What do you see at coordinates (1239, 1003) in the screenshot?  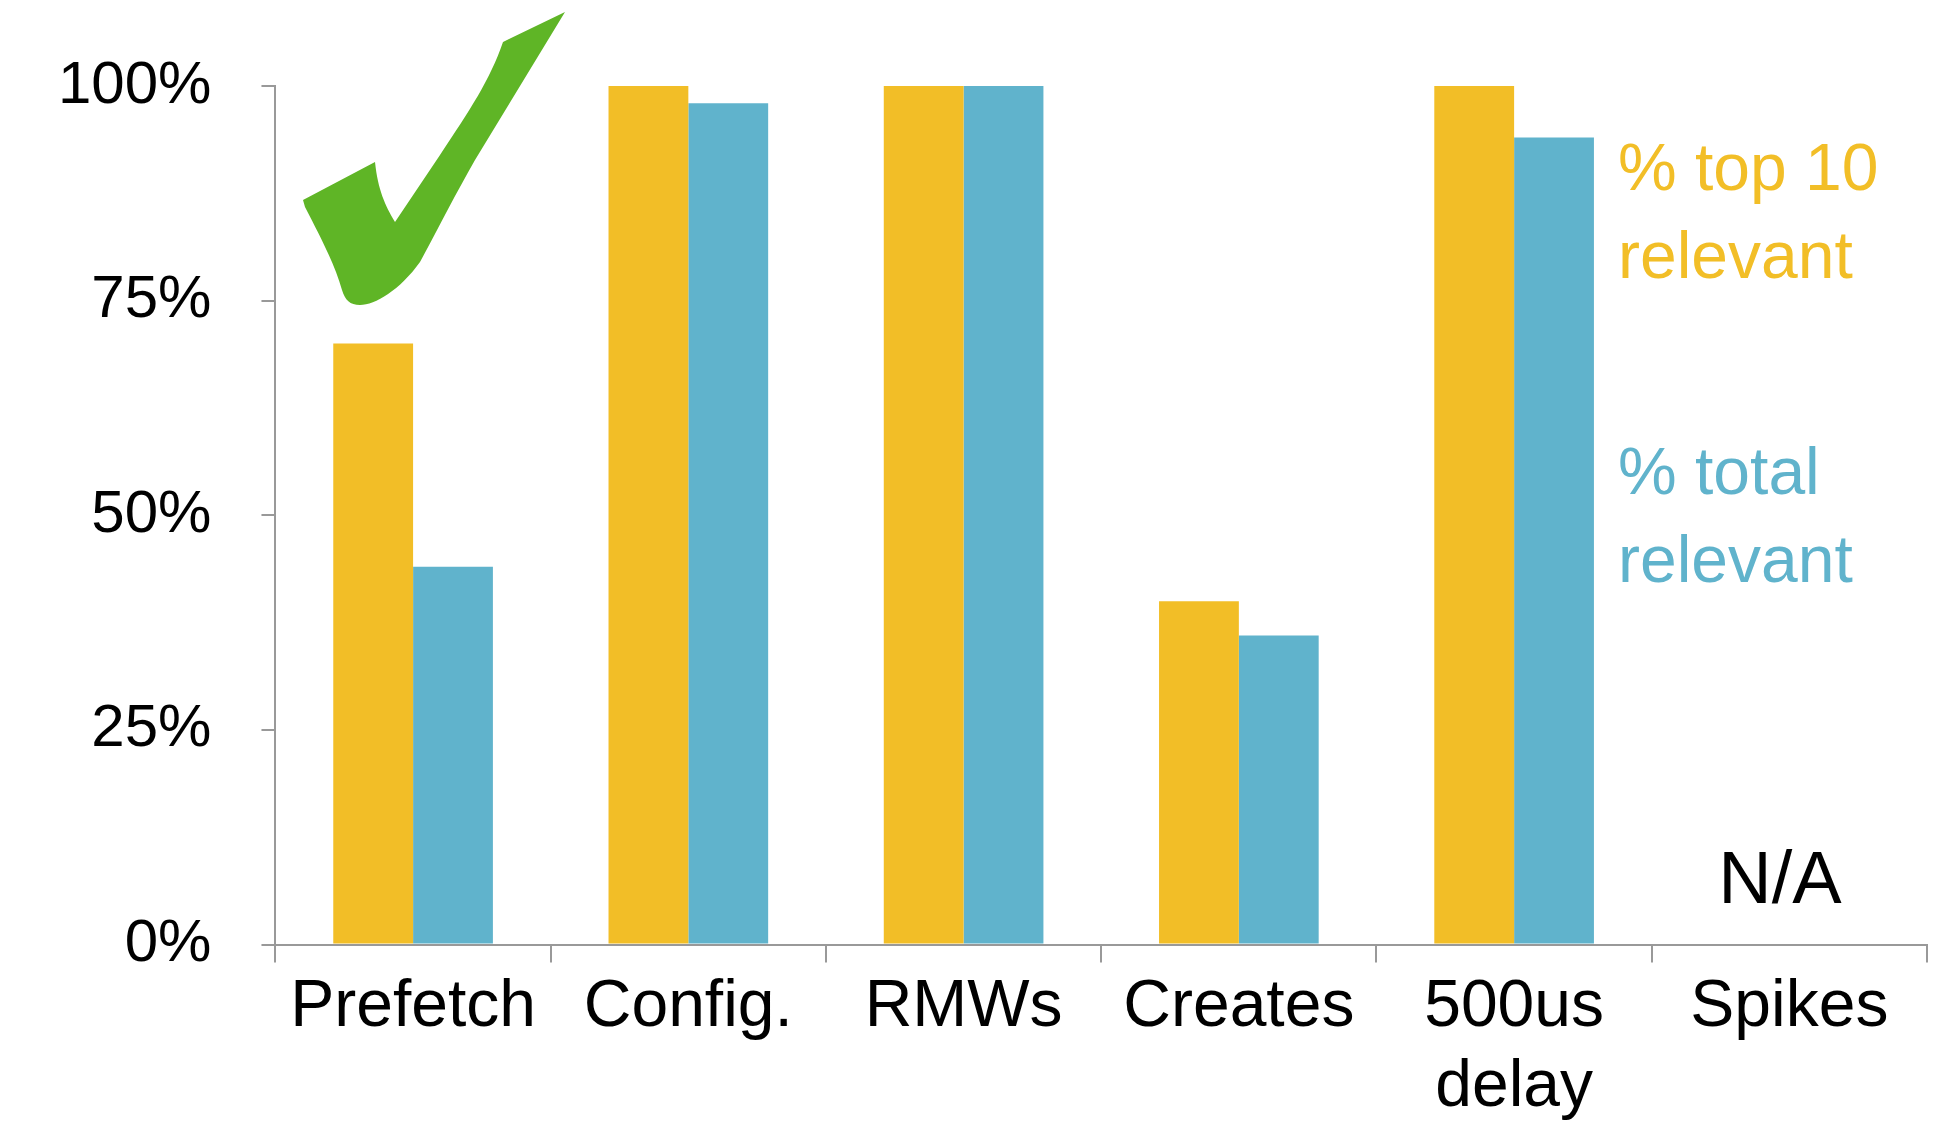 I see `x-tick-label: Creates` at bounding box center [1239, 1003].